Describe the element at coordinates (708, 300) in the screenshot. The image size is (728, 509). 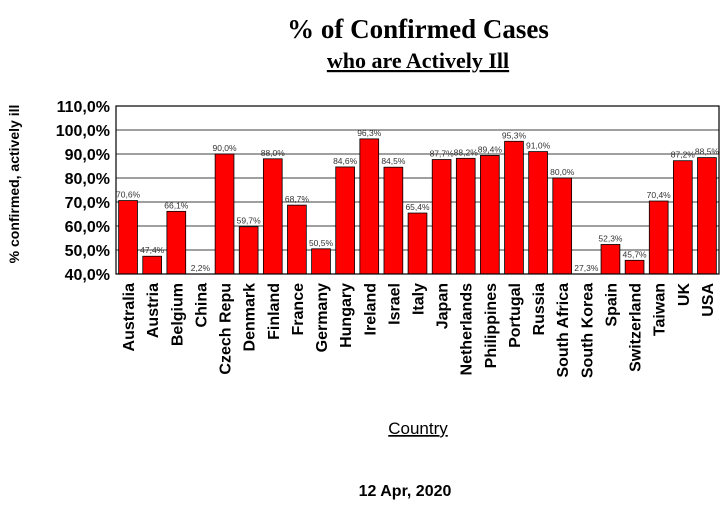
I see `x-tick-label: USA` at that location.